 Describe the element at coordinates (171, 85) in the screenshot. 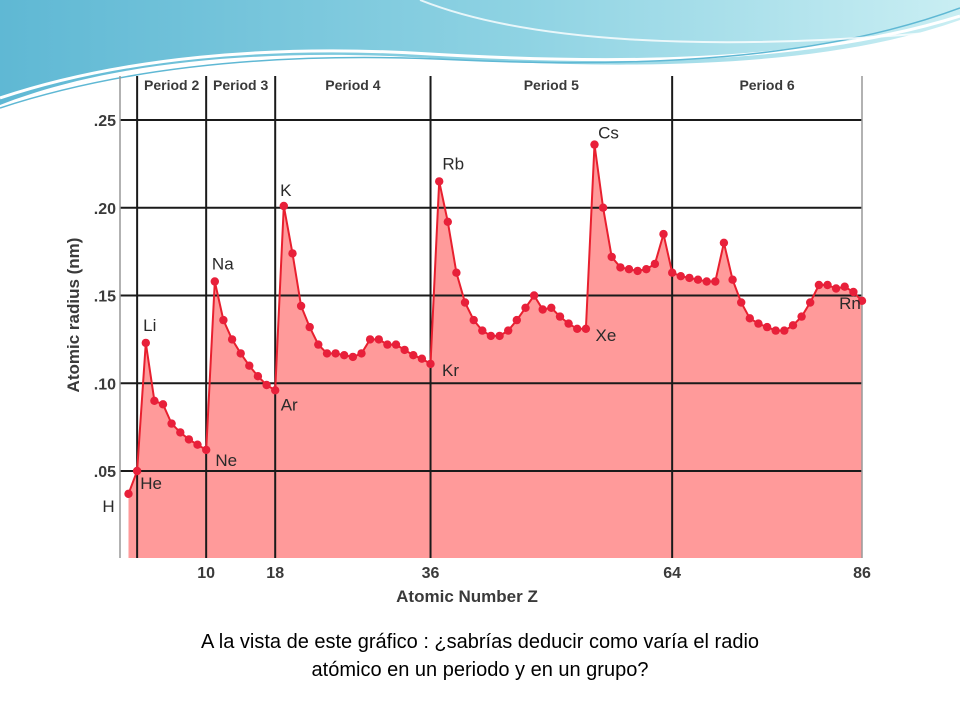

I see `period-label: Period 2` at that location.